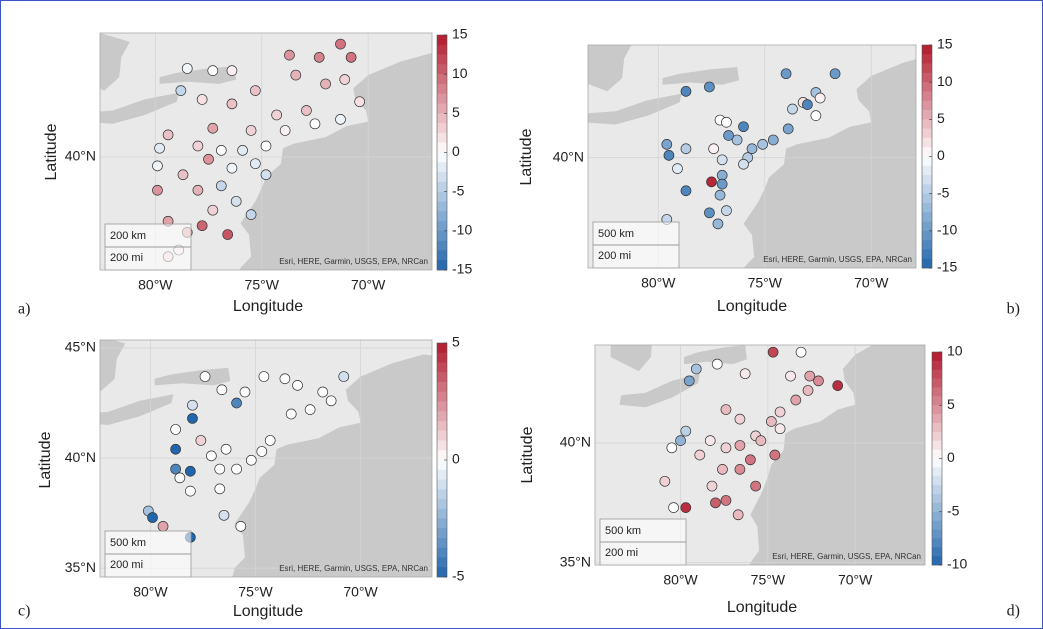 This screenshot has width=1043, height=629. What do you see at coordinates (24, 309) in the screenshot?
I see `panel-label: a)` at bounding box center [24, 309].